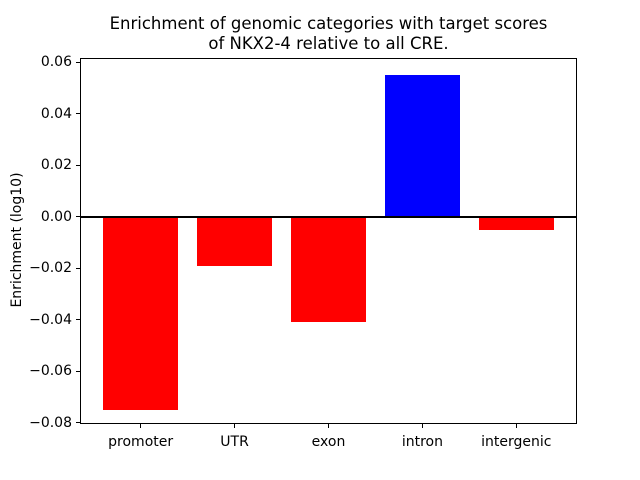 The image size is (640, 480). What do you see at coordinates (56, 165) in the screenshot?
I see `y-tick-label: 0.02` at bounding box center [56, 165].